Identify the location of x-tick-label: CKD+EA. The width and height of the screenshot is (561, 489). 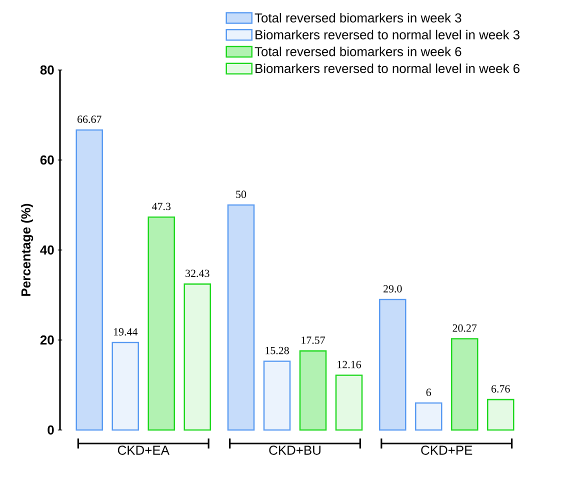
(144, 450).